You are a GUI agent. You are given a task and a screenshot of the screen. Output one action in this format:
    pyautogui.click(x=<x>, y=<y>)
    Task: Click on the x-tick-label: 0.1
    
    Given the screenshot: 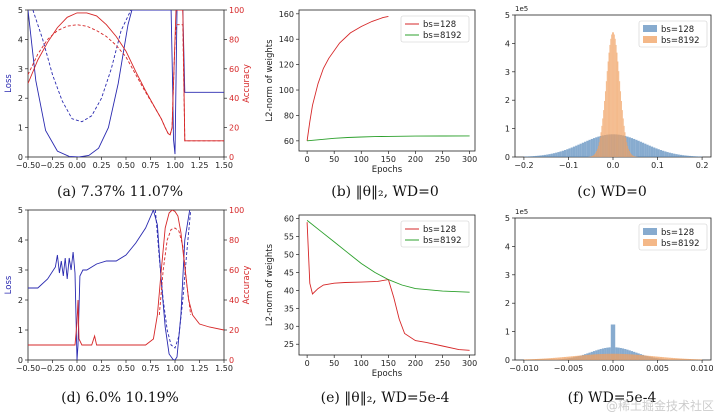 What is the action you would take?
    pyautogui.click(x=657, y=165)
    